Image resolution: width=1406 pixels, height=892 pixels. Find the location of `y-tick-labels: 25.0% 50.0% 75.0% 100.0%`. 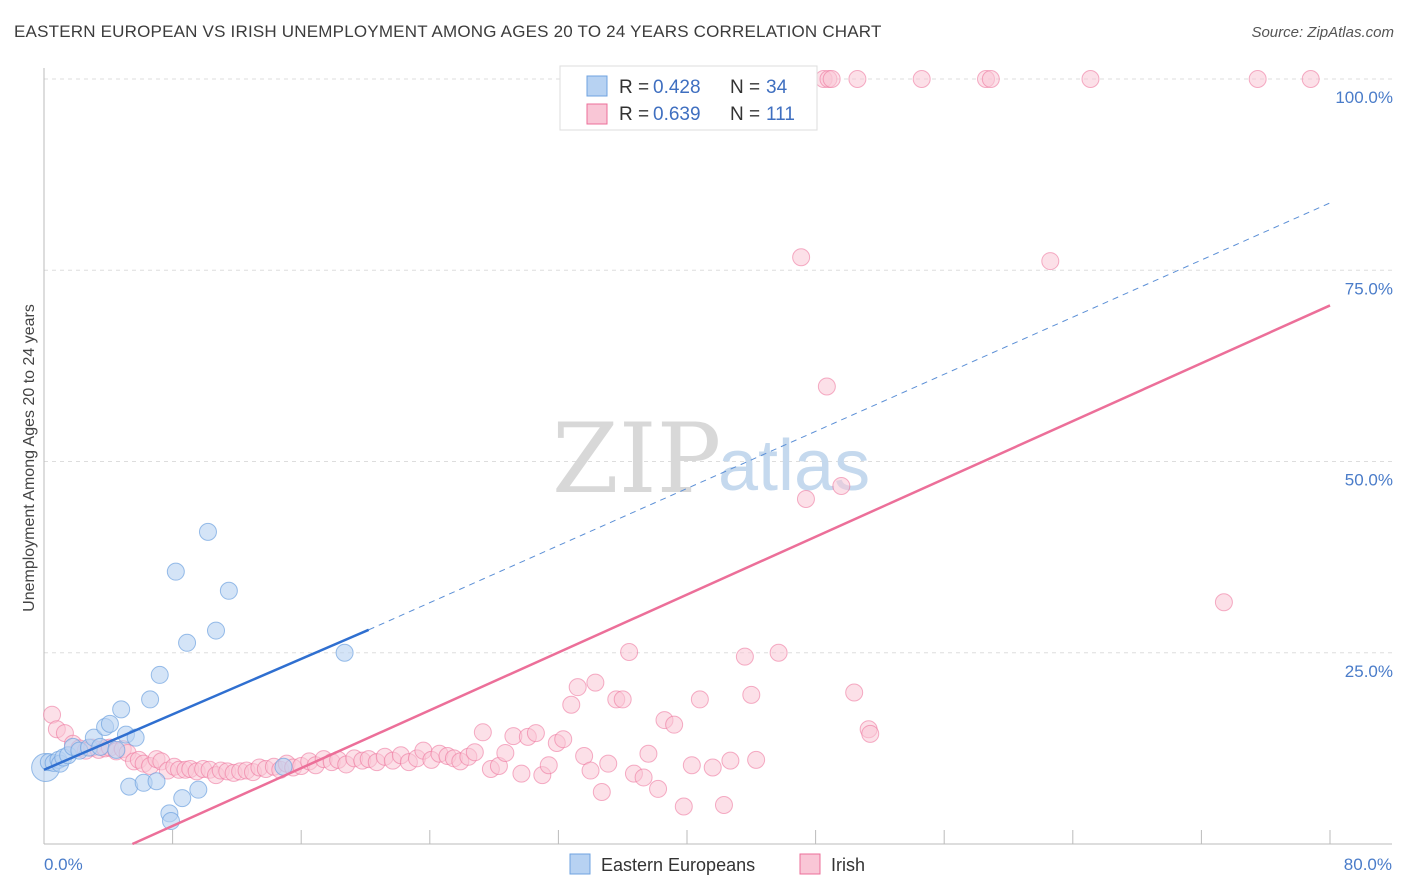

y-tick-labels: 25.0% 50.0% 75.0% 100.0% is located at coordinates (1364, 384).